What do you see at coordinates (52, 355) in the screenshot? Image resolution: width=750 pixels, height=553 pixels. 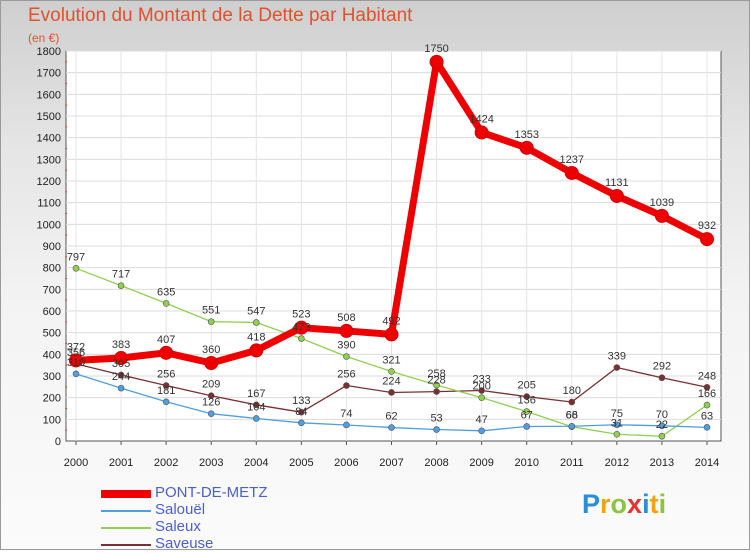 I see `y-tick-label: 400` at bounding box center [52, 355].